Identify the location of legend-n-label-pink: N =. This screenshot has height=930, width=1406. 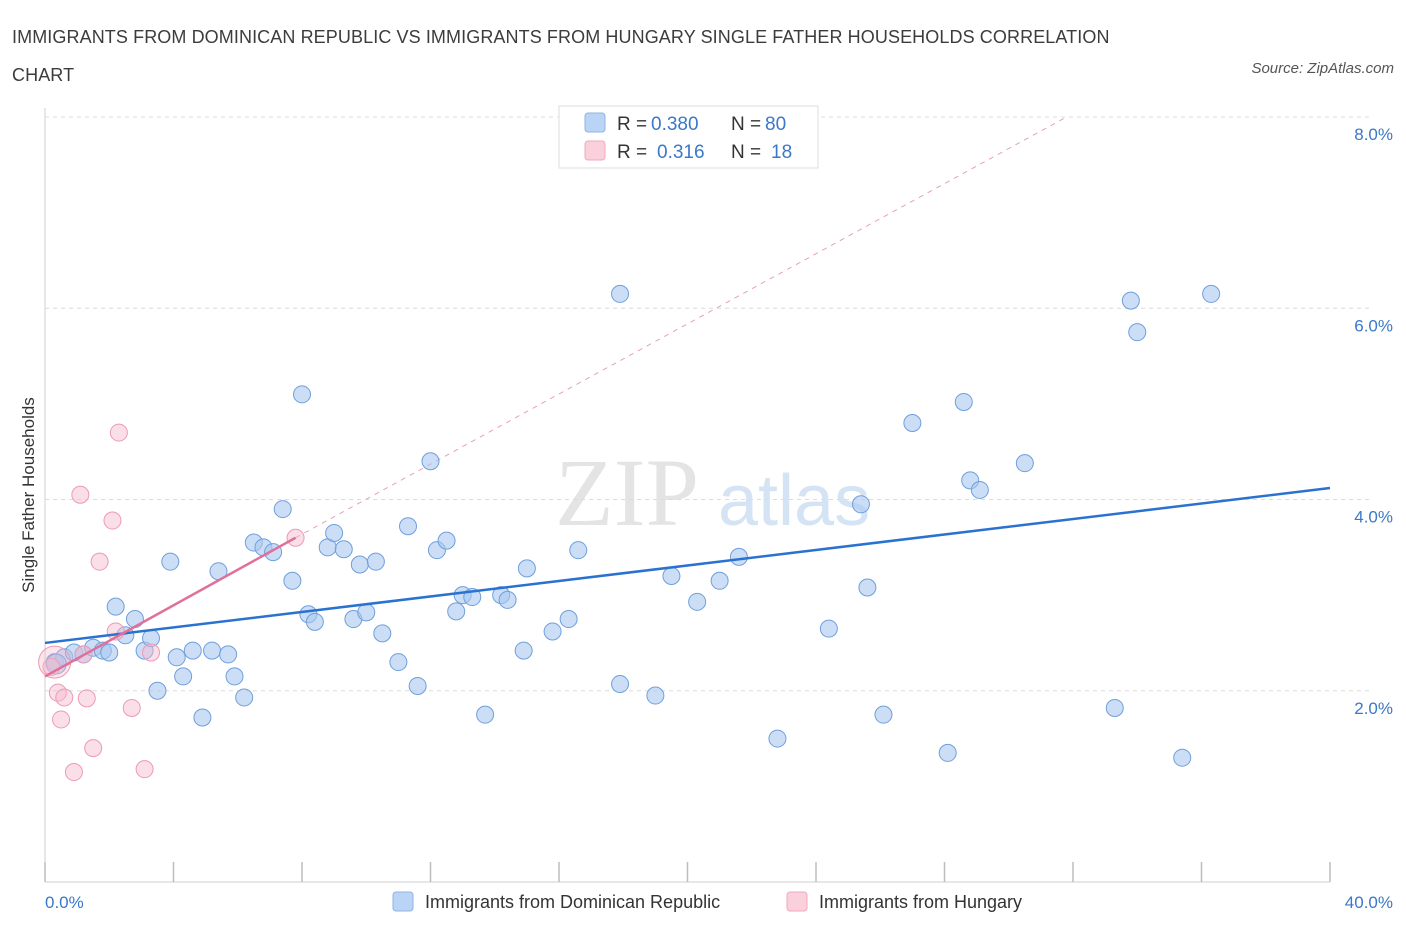
(746, 152).